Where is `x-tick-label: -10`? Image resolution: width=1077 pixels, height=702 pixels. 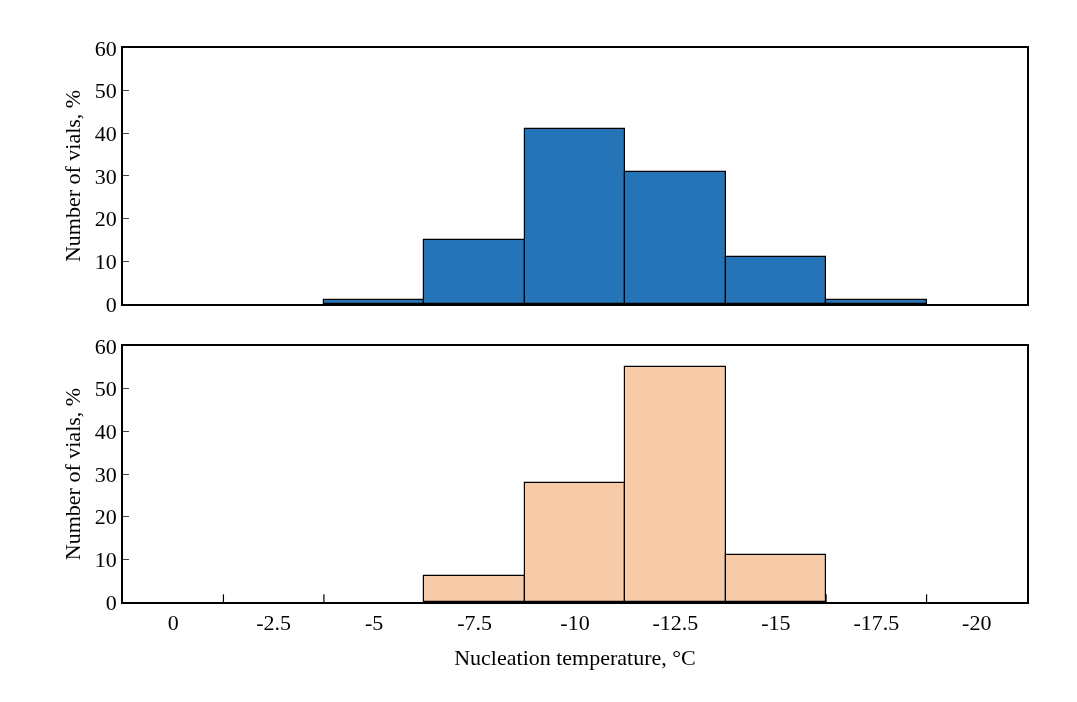 x-tick-label: -10 is located at coordinates (575, 623).